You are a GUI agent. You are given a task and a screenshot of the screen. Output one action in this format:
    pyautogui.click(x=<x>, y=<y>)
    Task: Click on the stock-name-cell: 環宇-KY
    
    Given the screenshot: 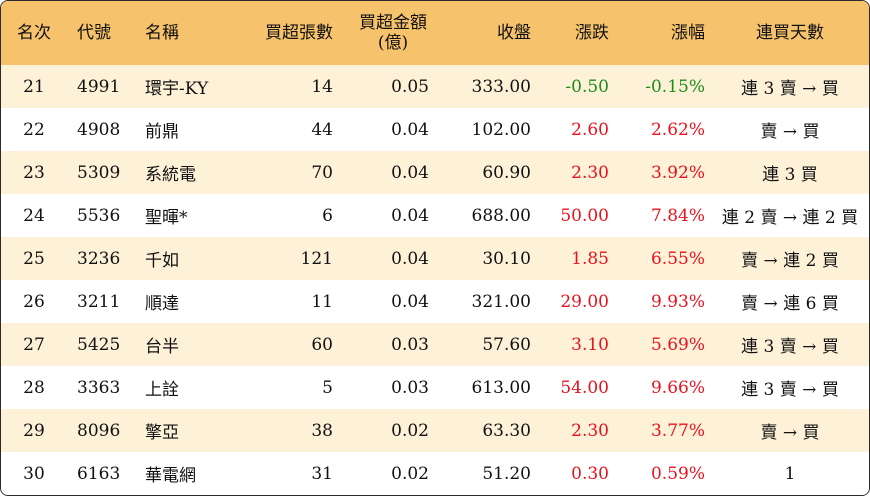 What is the action you would take?
    pyautogui.click(x=177, y=89)
    